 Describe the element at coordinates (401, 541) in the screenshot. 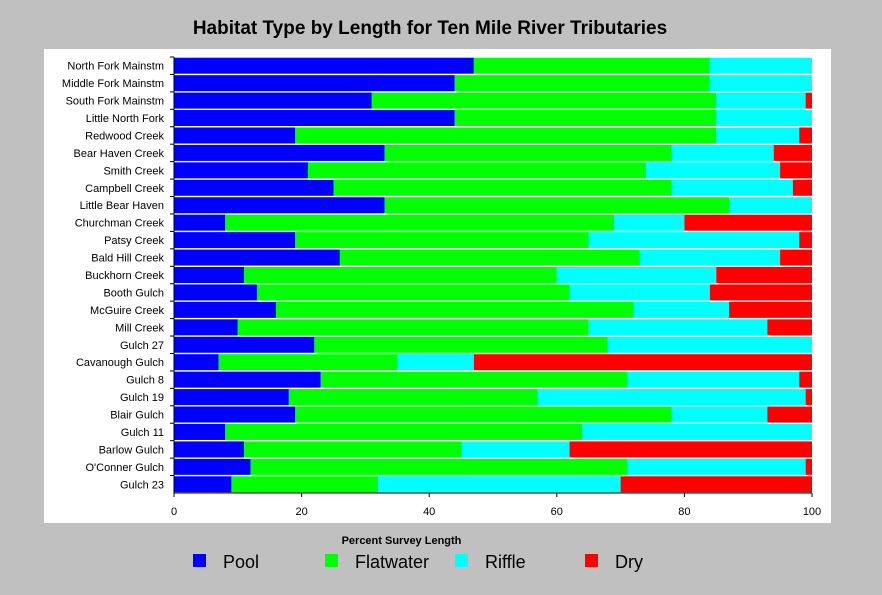

I see `x-axis-label: Percent Survey Length` at that location.